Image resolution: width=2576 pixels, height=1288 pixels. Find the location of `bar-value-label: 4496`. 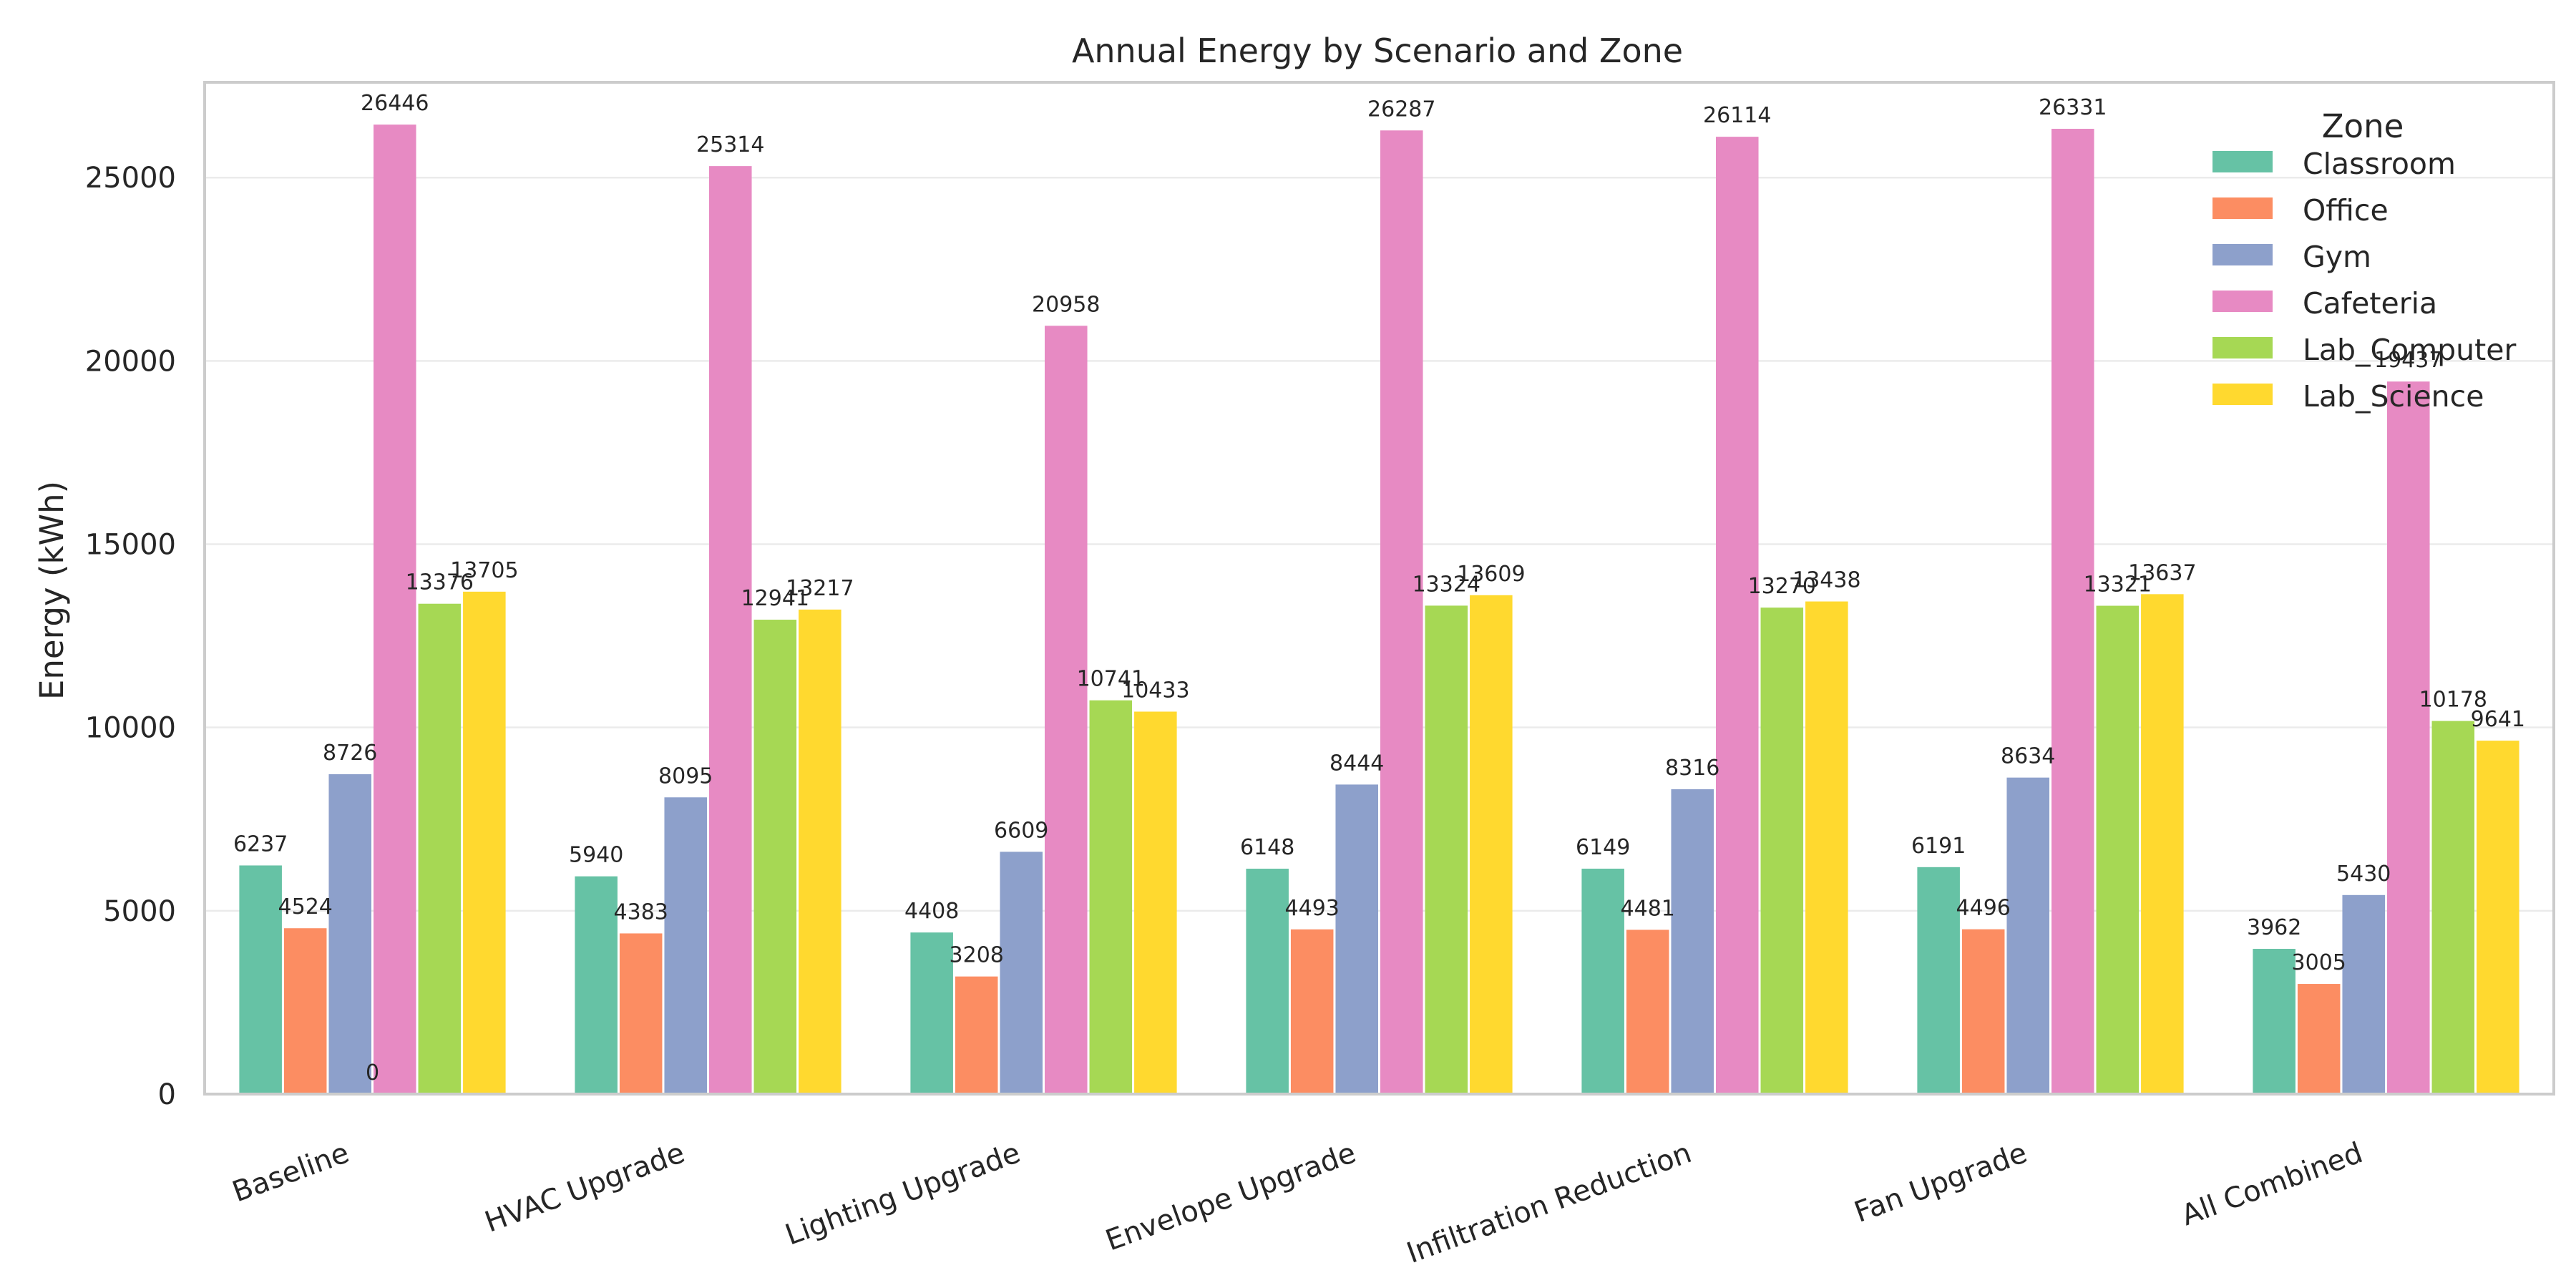

bar-value-label: 4496 is located at coordinates (1983, 908).